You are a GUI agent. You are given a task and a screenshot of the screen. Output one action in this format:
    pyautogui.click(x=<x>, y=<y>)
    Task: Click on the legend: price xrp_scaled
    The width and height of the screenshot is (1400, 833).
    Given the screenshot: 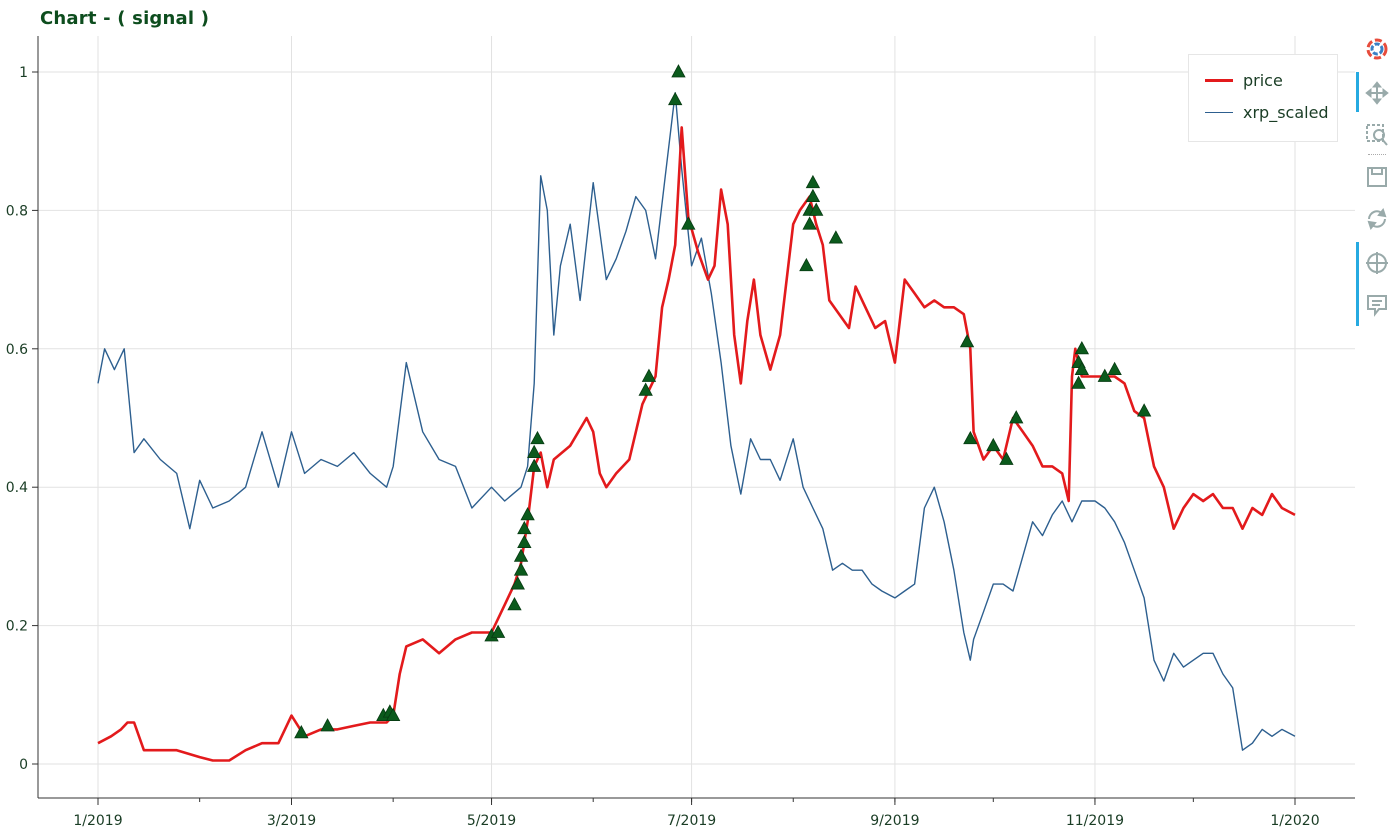 What is the action you would take?
    pyautogui.click(x=1263, y=98)
    